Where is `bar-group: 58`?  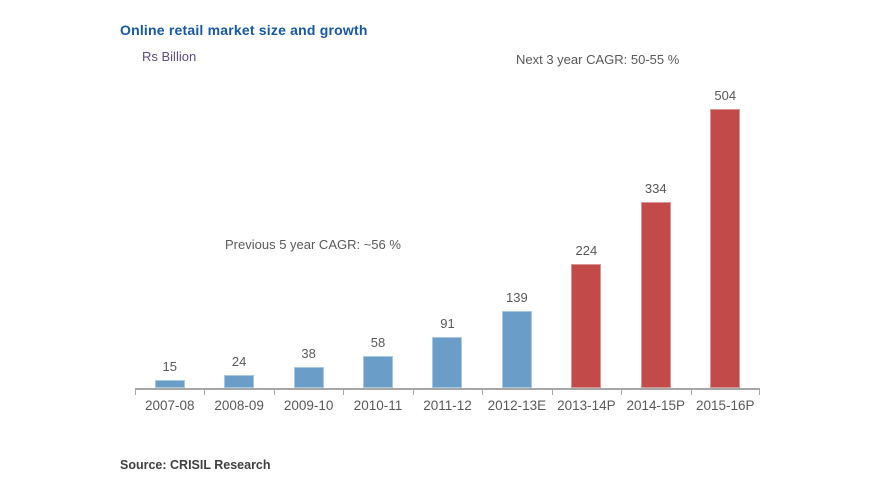 bar-group: 58 is located at coordinates (377, 238).